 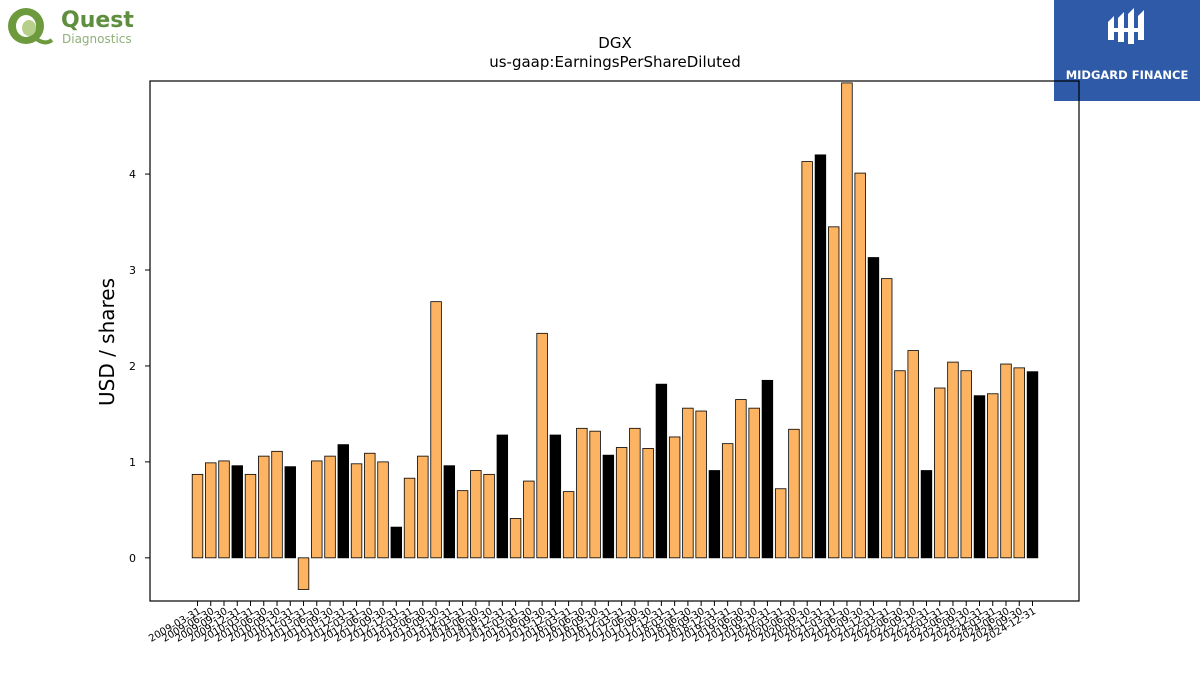 I want to click on quest-diagnostics-logo: Quest Diagnostics, so click(x=84, y=28).